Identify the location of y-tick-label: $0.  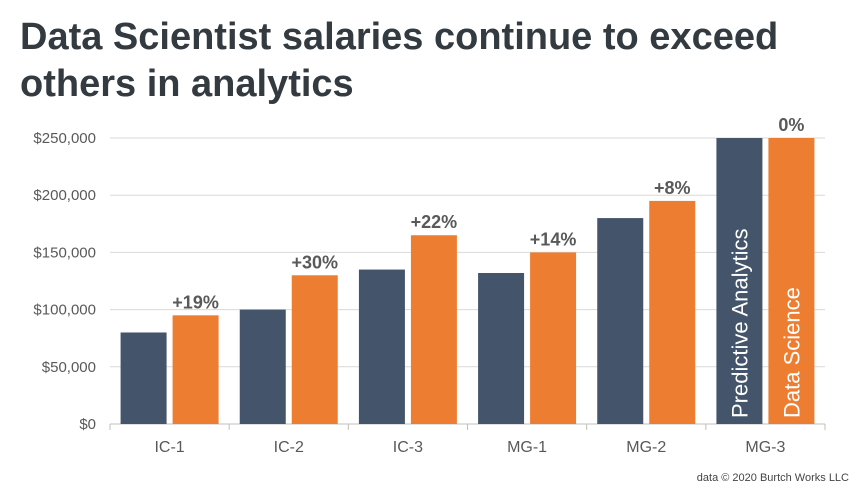
(87, 424).